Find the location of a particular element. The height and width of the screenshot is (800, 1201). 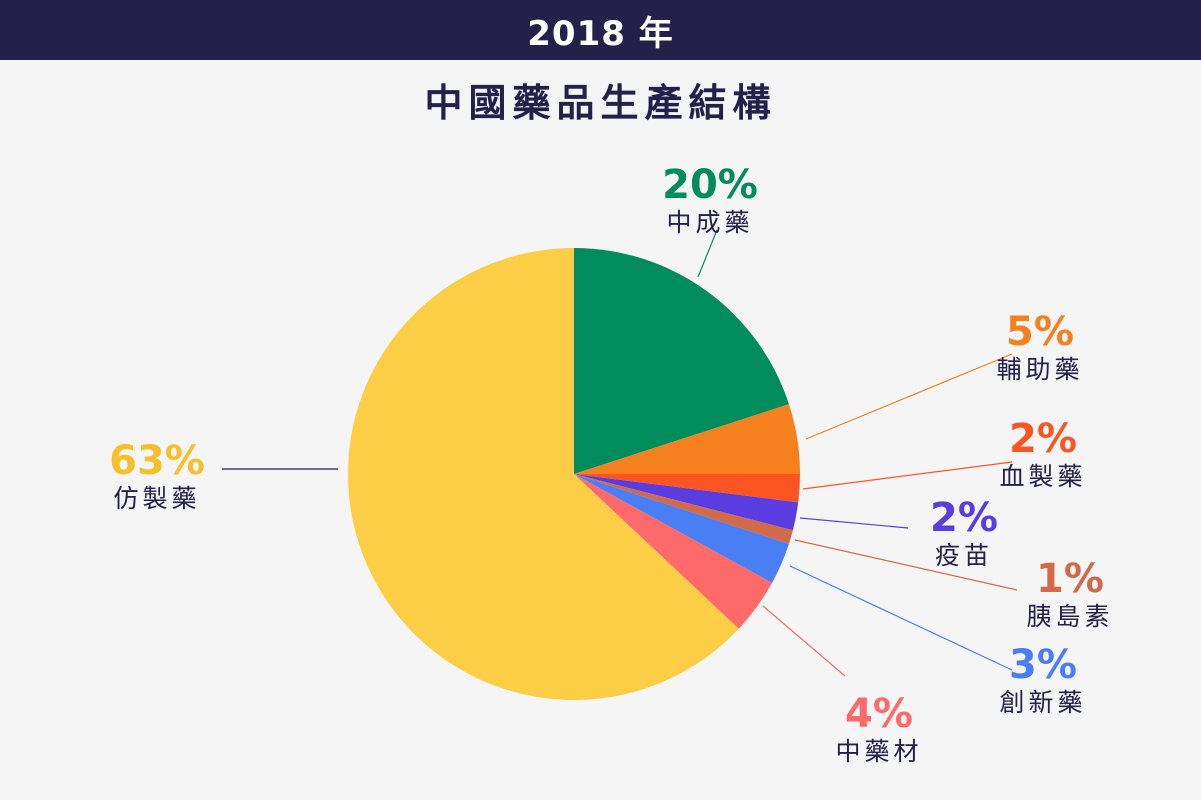

slice-category-label: 中成藥 is located at coordinates (709, 222).